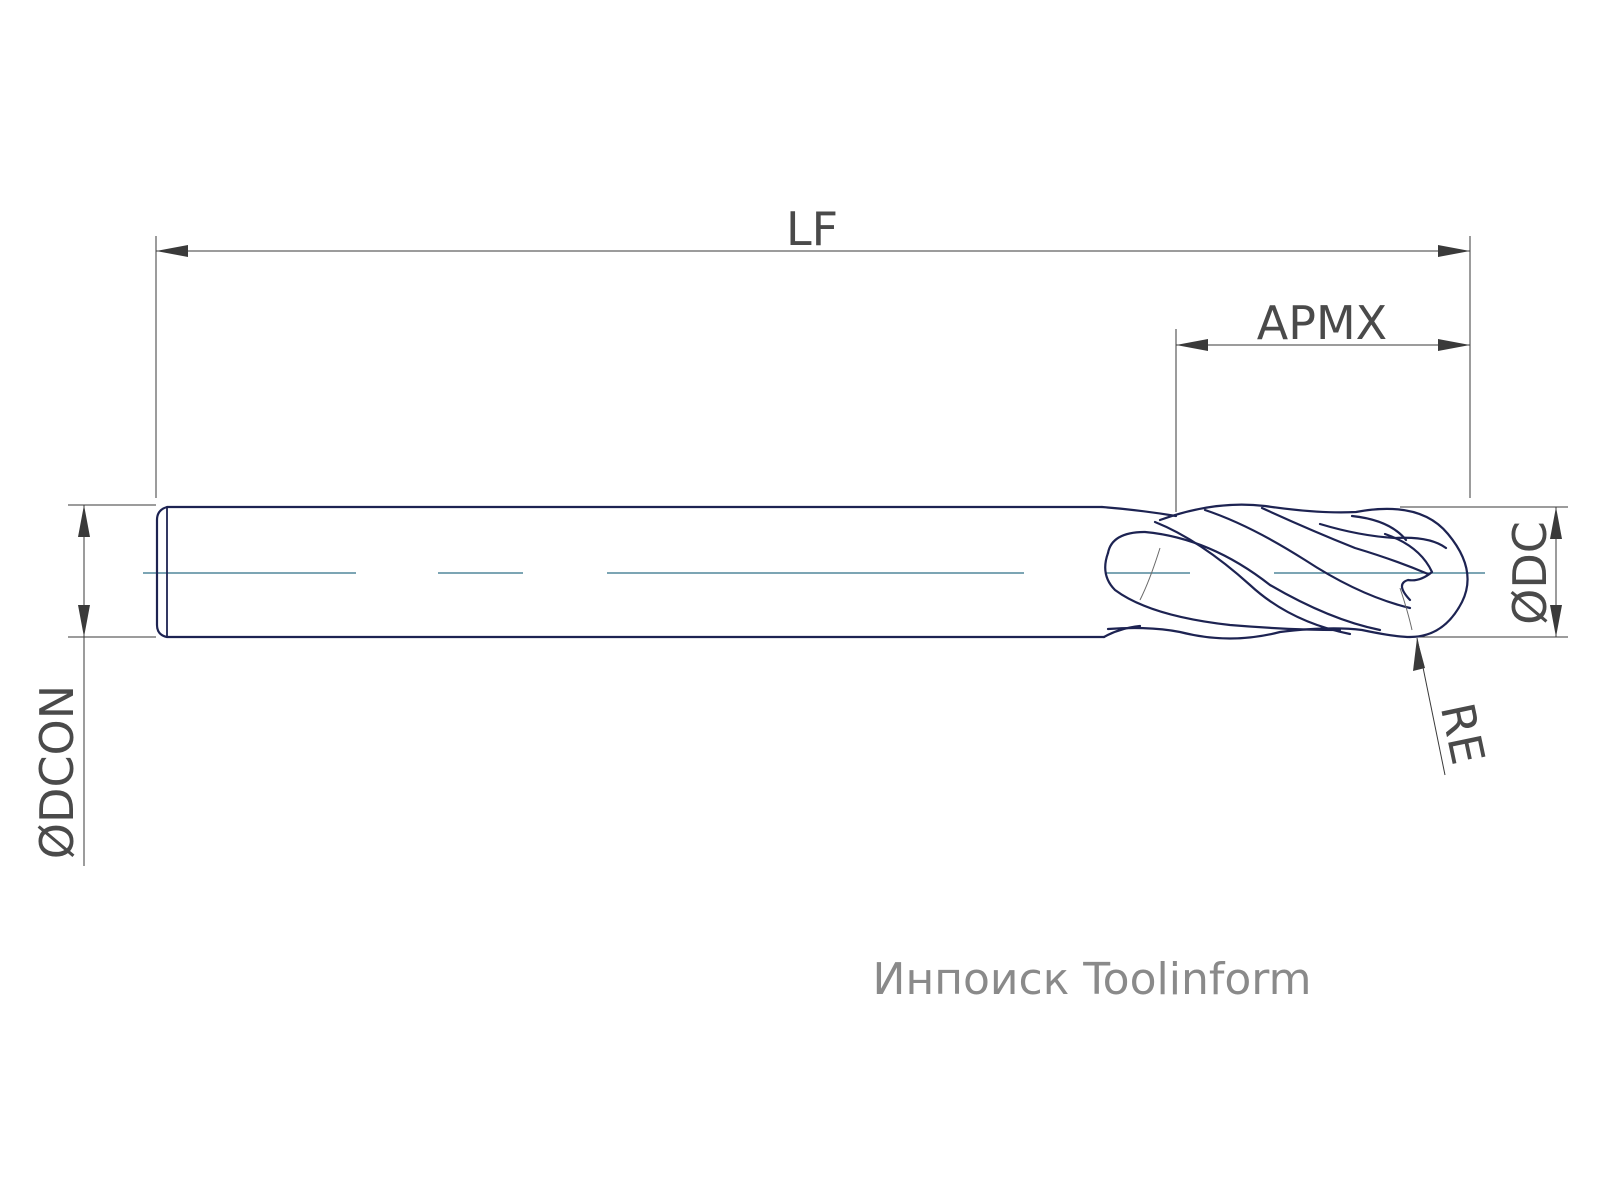 The image size is (1600, 1200). I want to click on brand-watermark: Инпоиск Toolinform, so click(1092, 979).